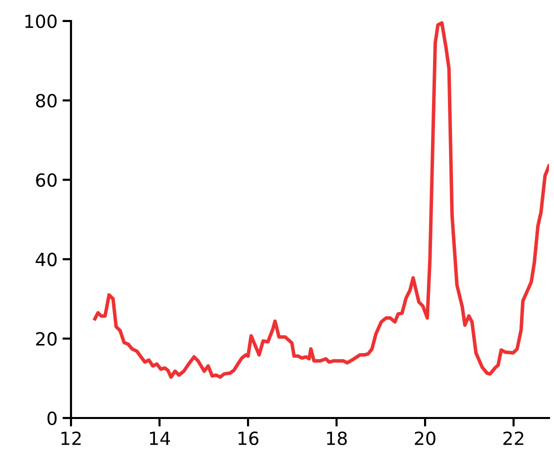 The height and width of the screenshot is (457, 554). I want to click on x-tick-label: 14, so click(160, 438).